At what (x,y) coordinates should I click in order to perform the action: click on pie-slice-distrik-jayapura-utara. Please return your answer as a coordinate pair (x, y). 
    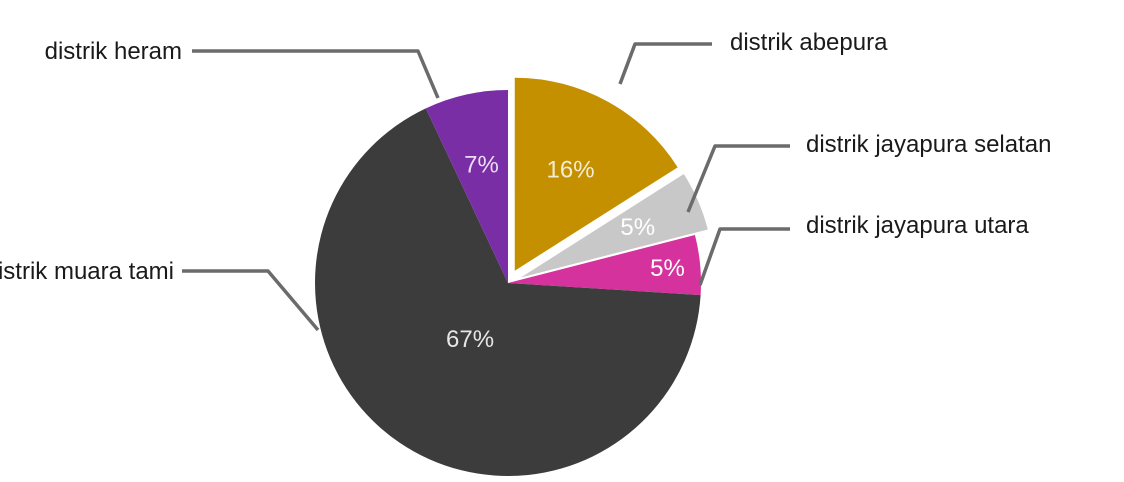
    Looking at the image, I should click on (604, 265).